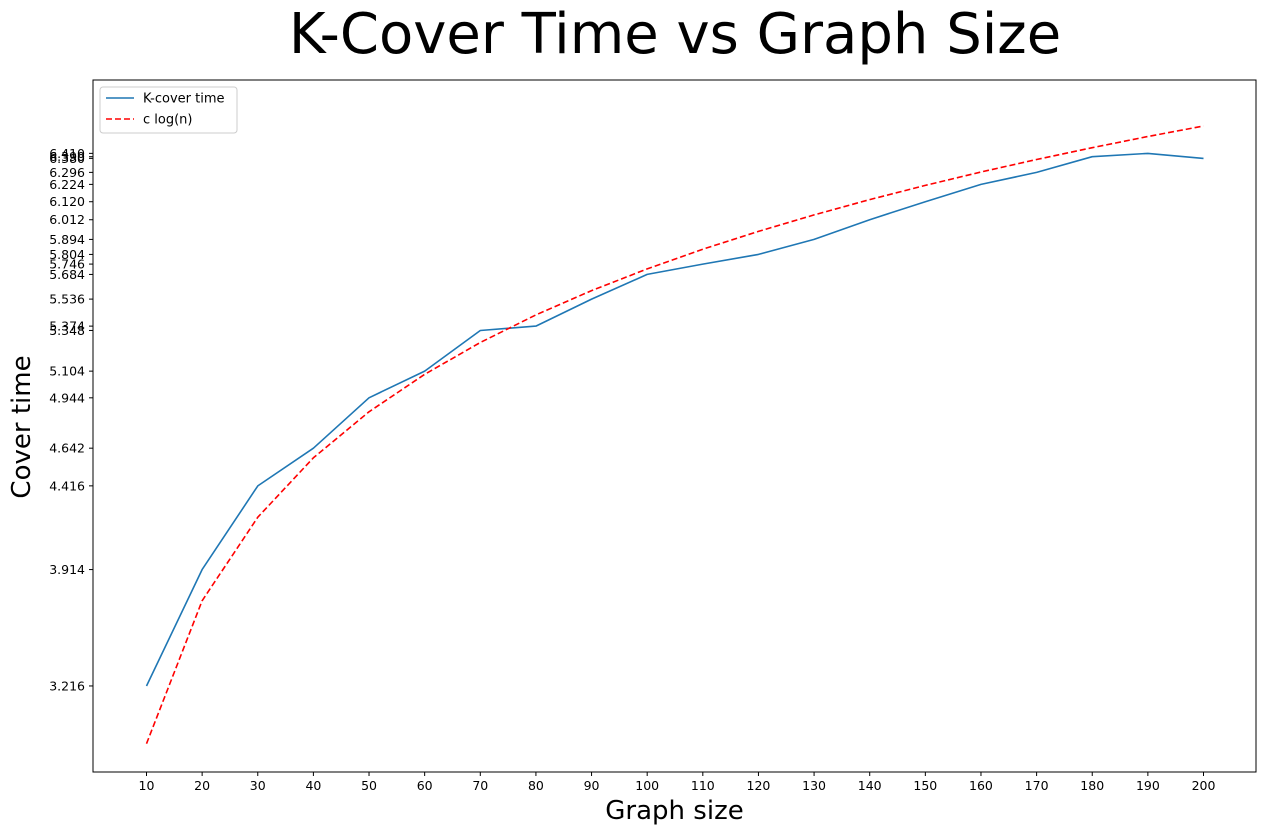  Describe the element at coordinates (202, 785) in the screenshot. I see `x-tick-label: 20` at that location.